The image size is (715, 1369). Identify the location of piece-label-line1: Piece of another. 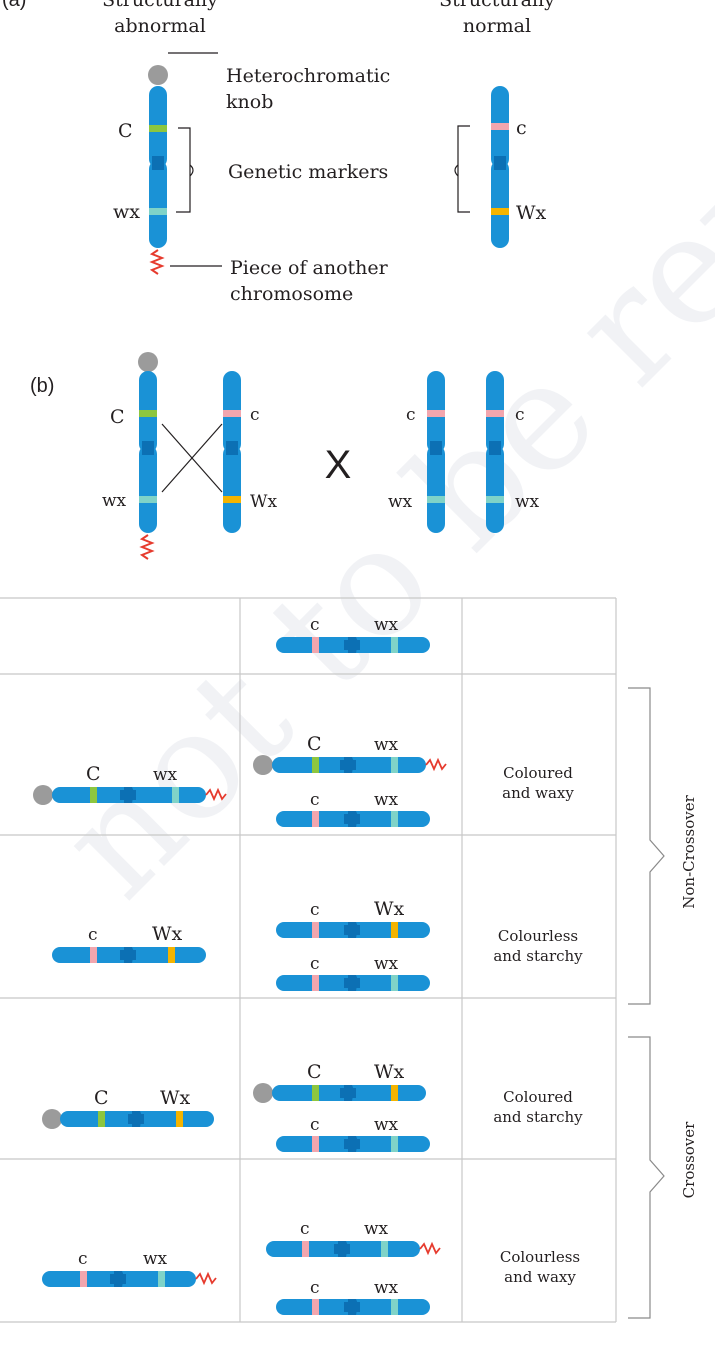
(309, 268).